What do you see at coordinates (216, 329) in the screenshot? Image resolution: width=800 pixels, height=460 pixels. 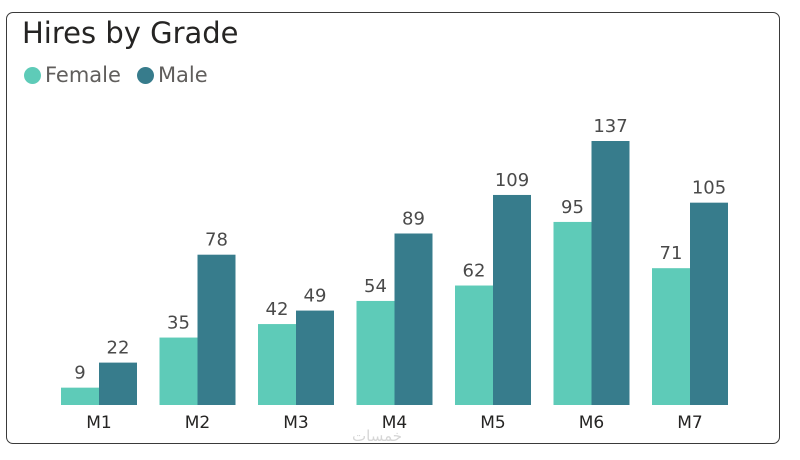 I see `bar-male-m2` at bounding box center [216, 329].